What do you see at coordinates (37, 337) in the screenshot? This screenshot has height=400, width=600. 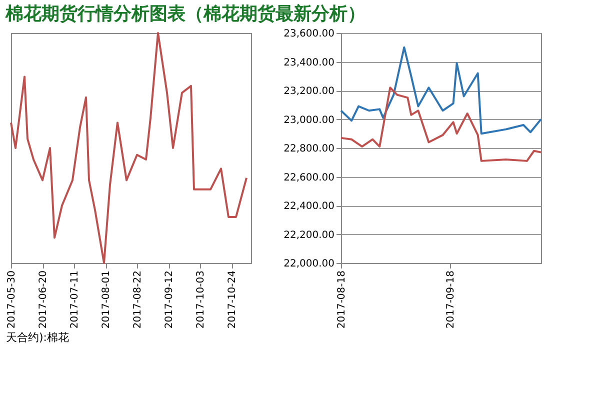 I see `text: 天合约):棉花` at bounding box center [37, 337].